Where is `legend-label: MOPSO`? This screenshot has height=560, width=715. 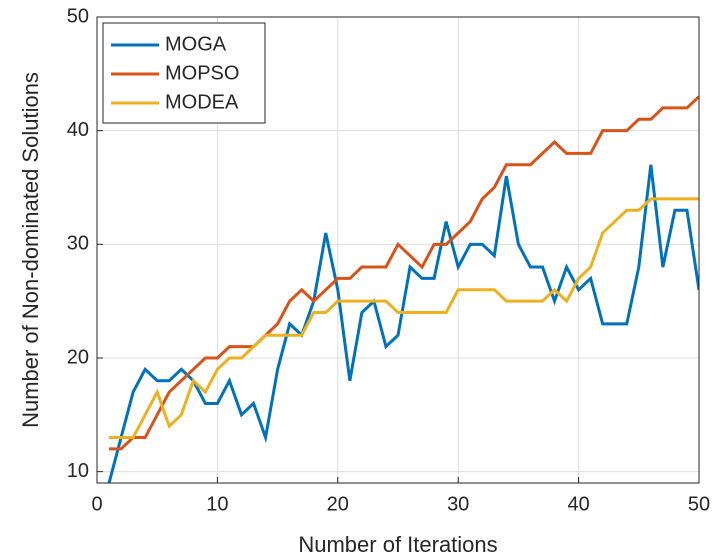 legend-label: MOPSO is located at coordinates (202, 73).